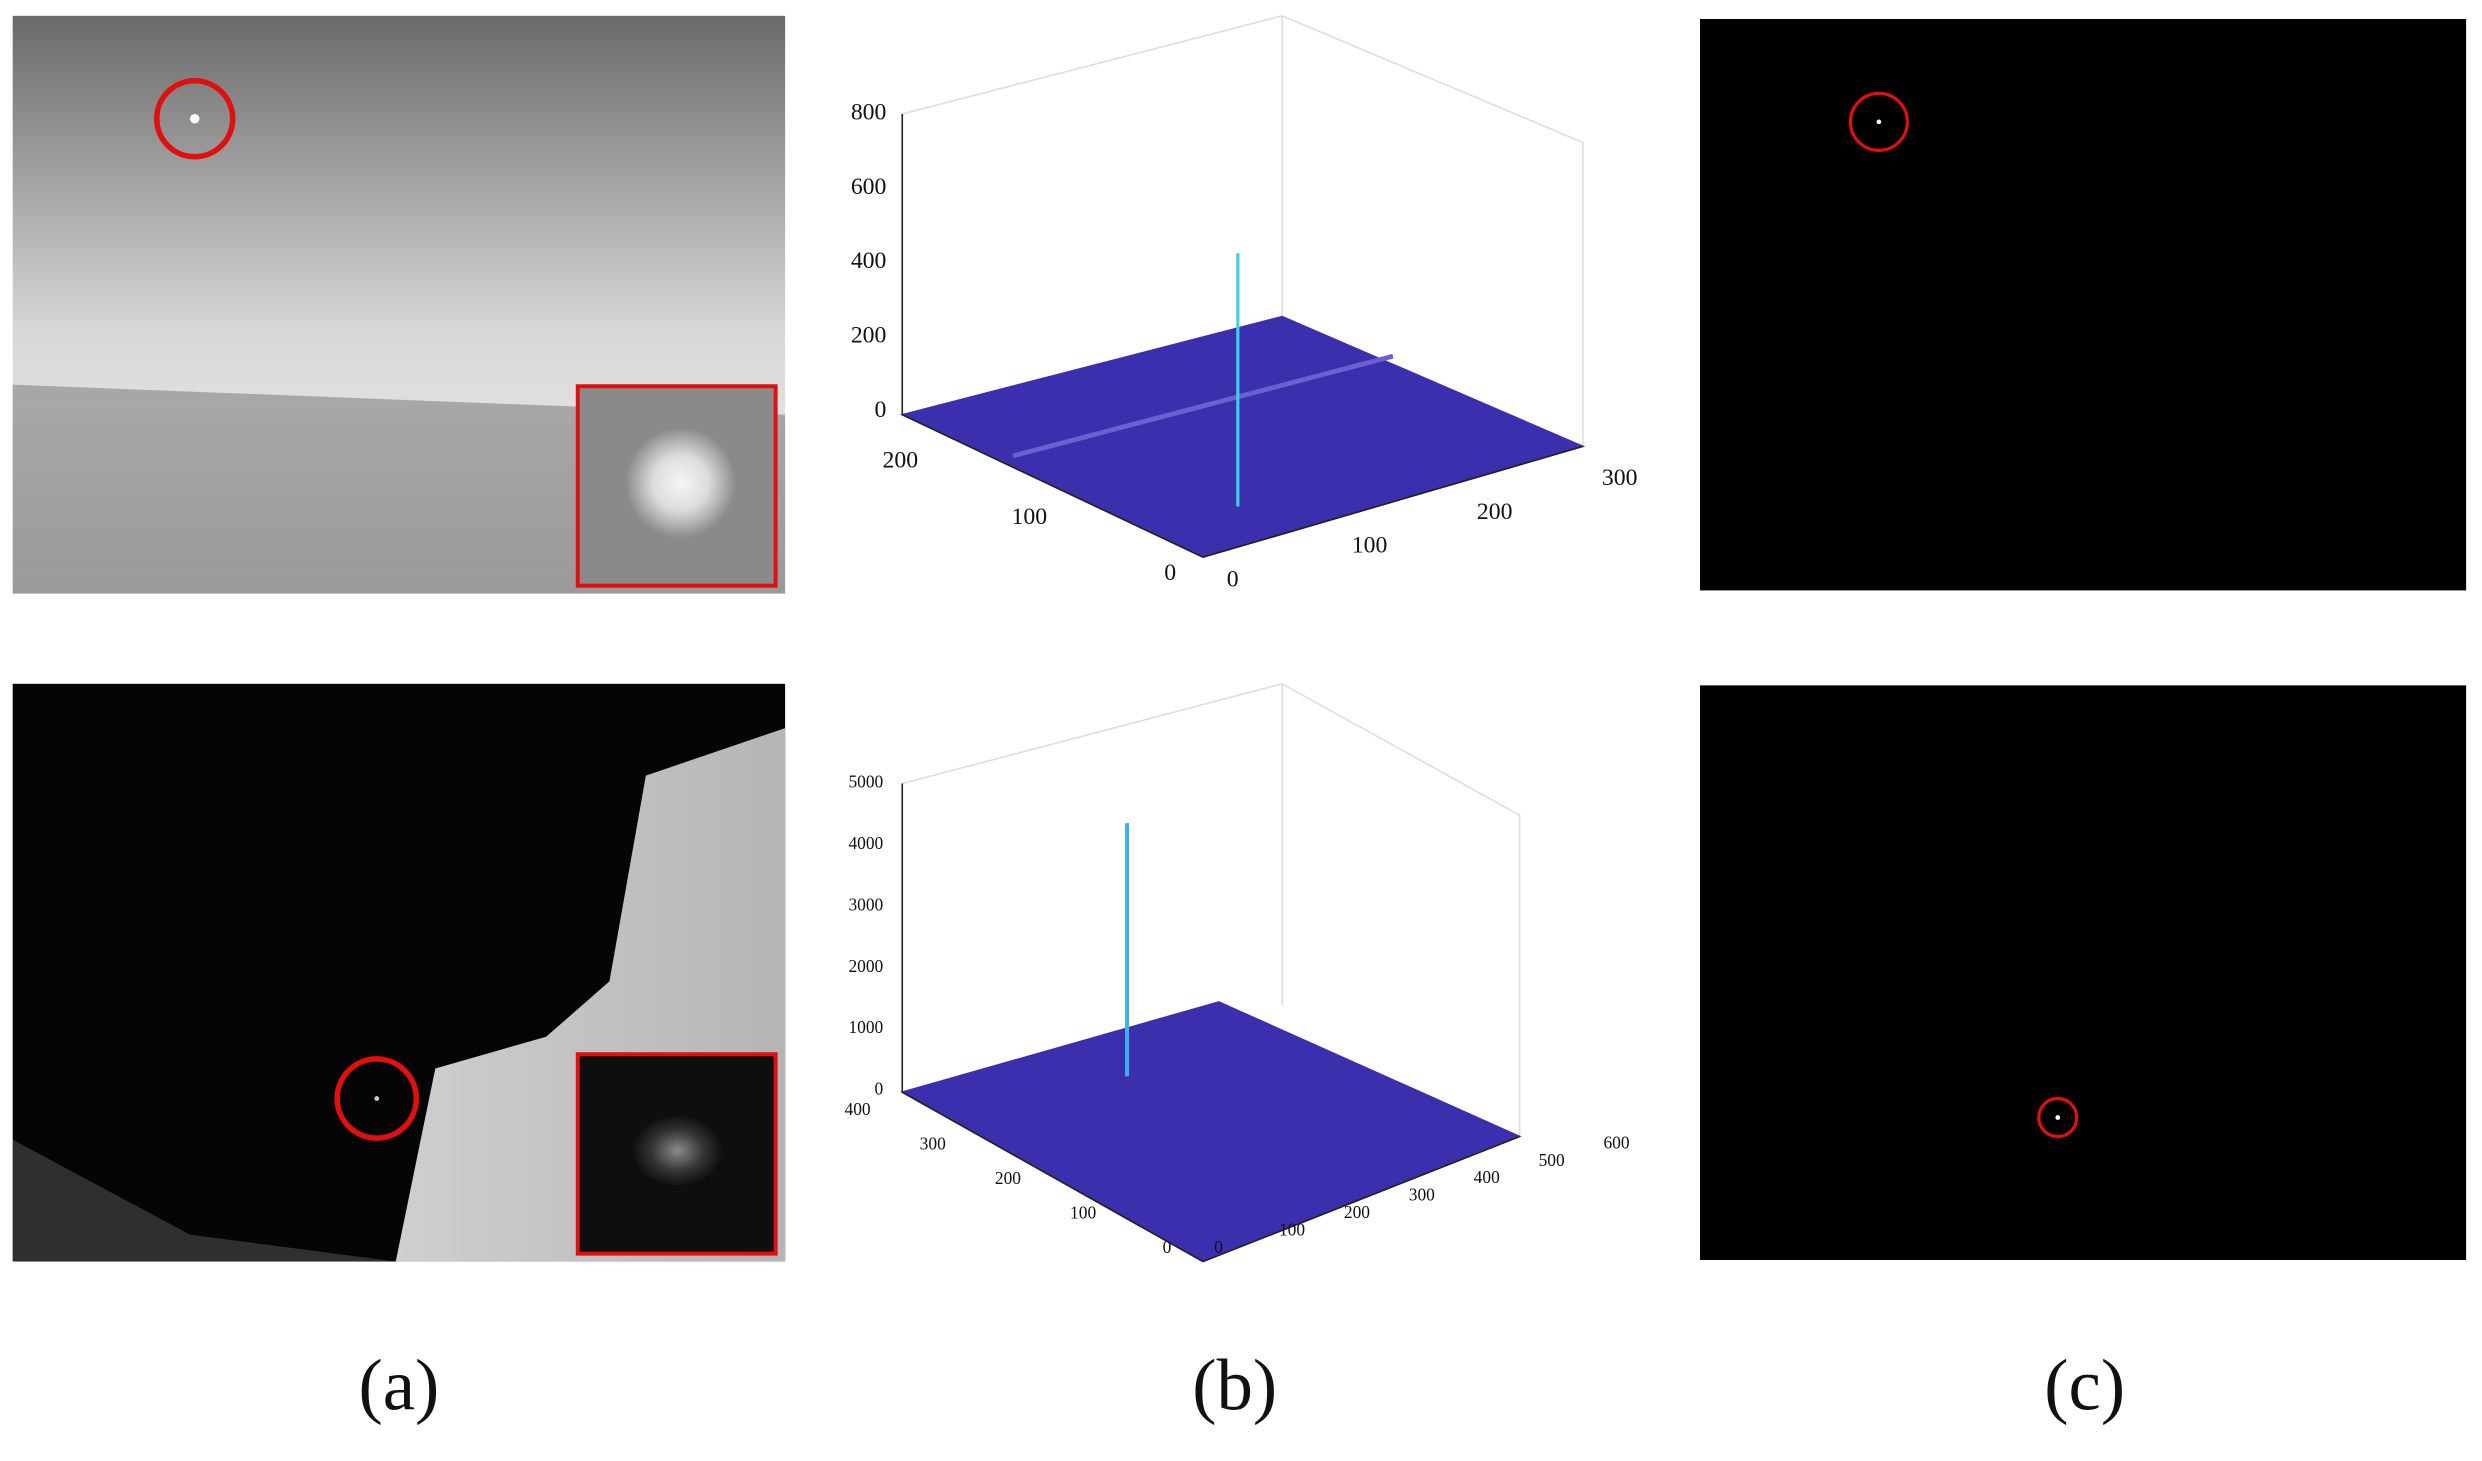  What do you see at coordinates (869, 112) in the screenshot?
I see `tick-label: 800` at bounding box center [869, 112].